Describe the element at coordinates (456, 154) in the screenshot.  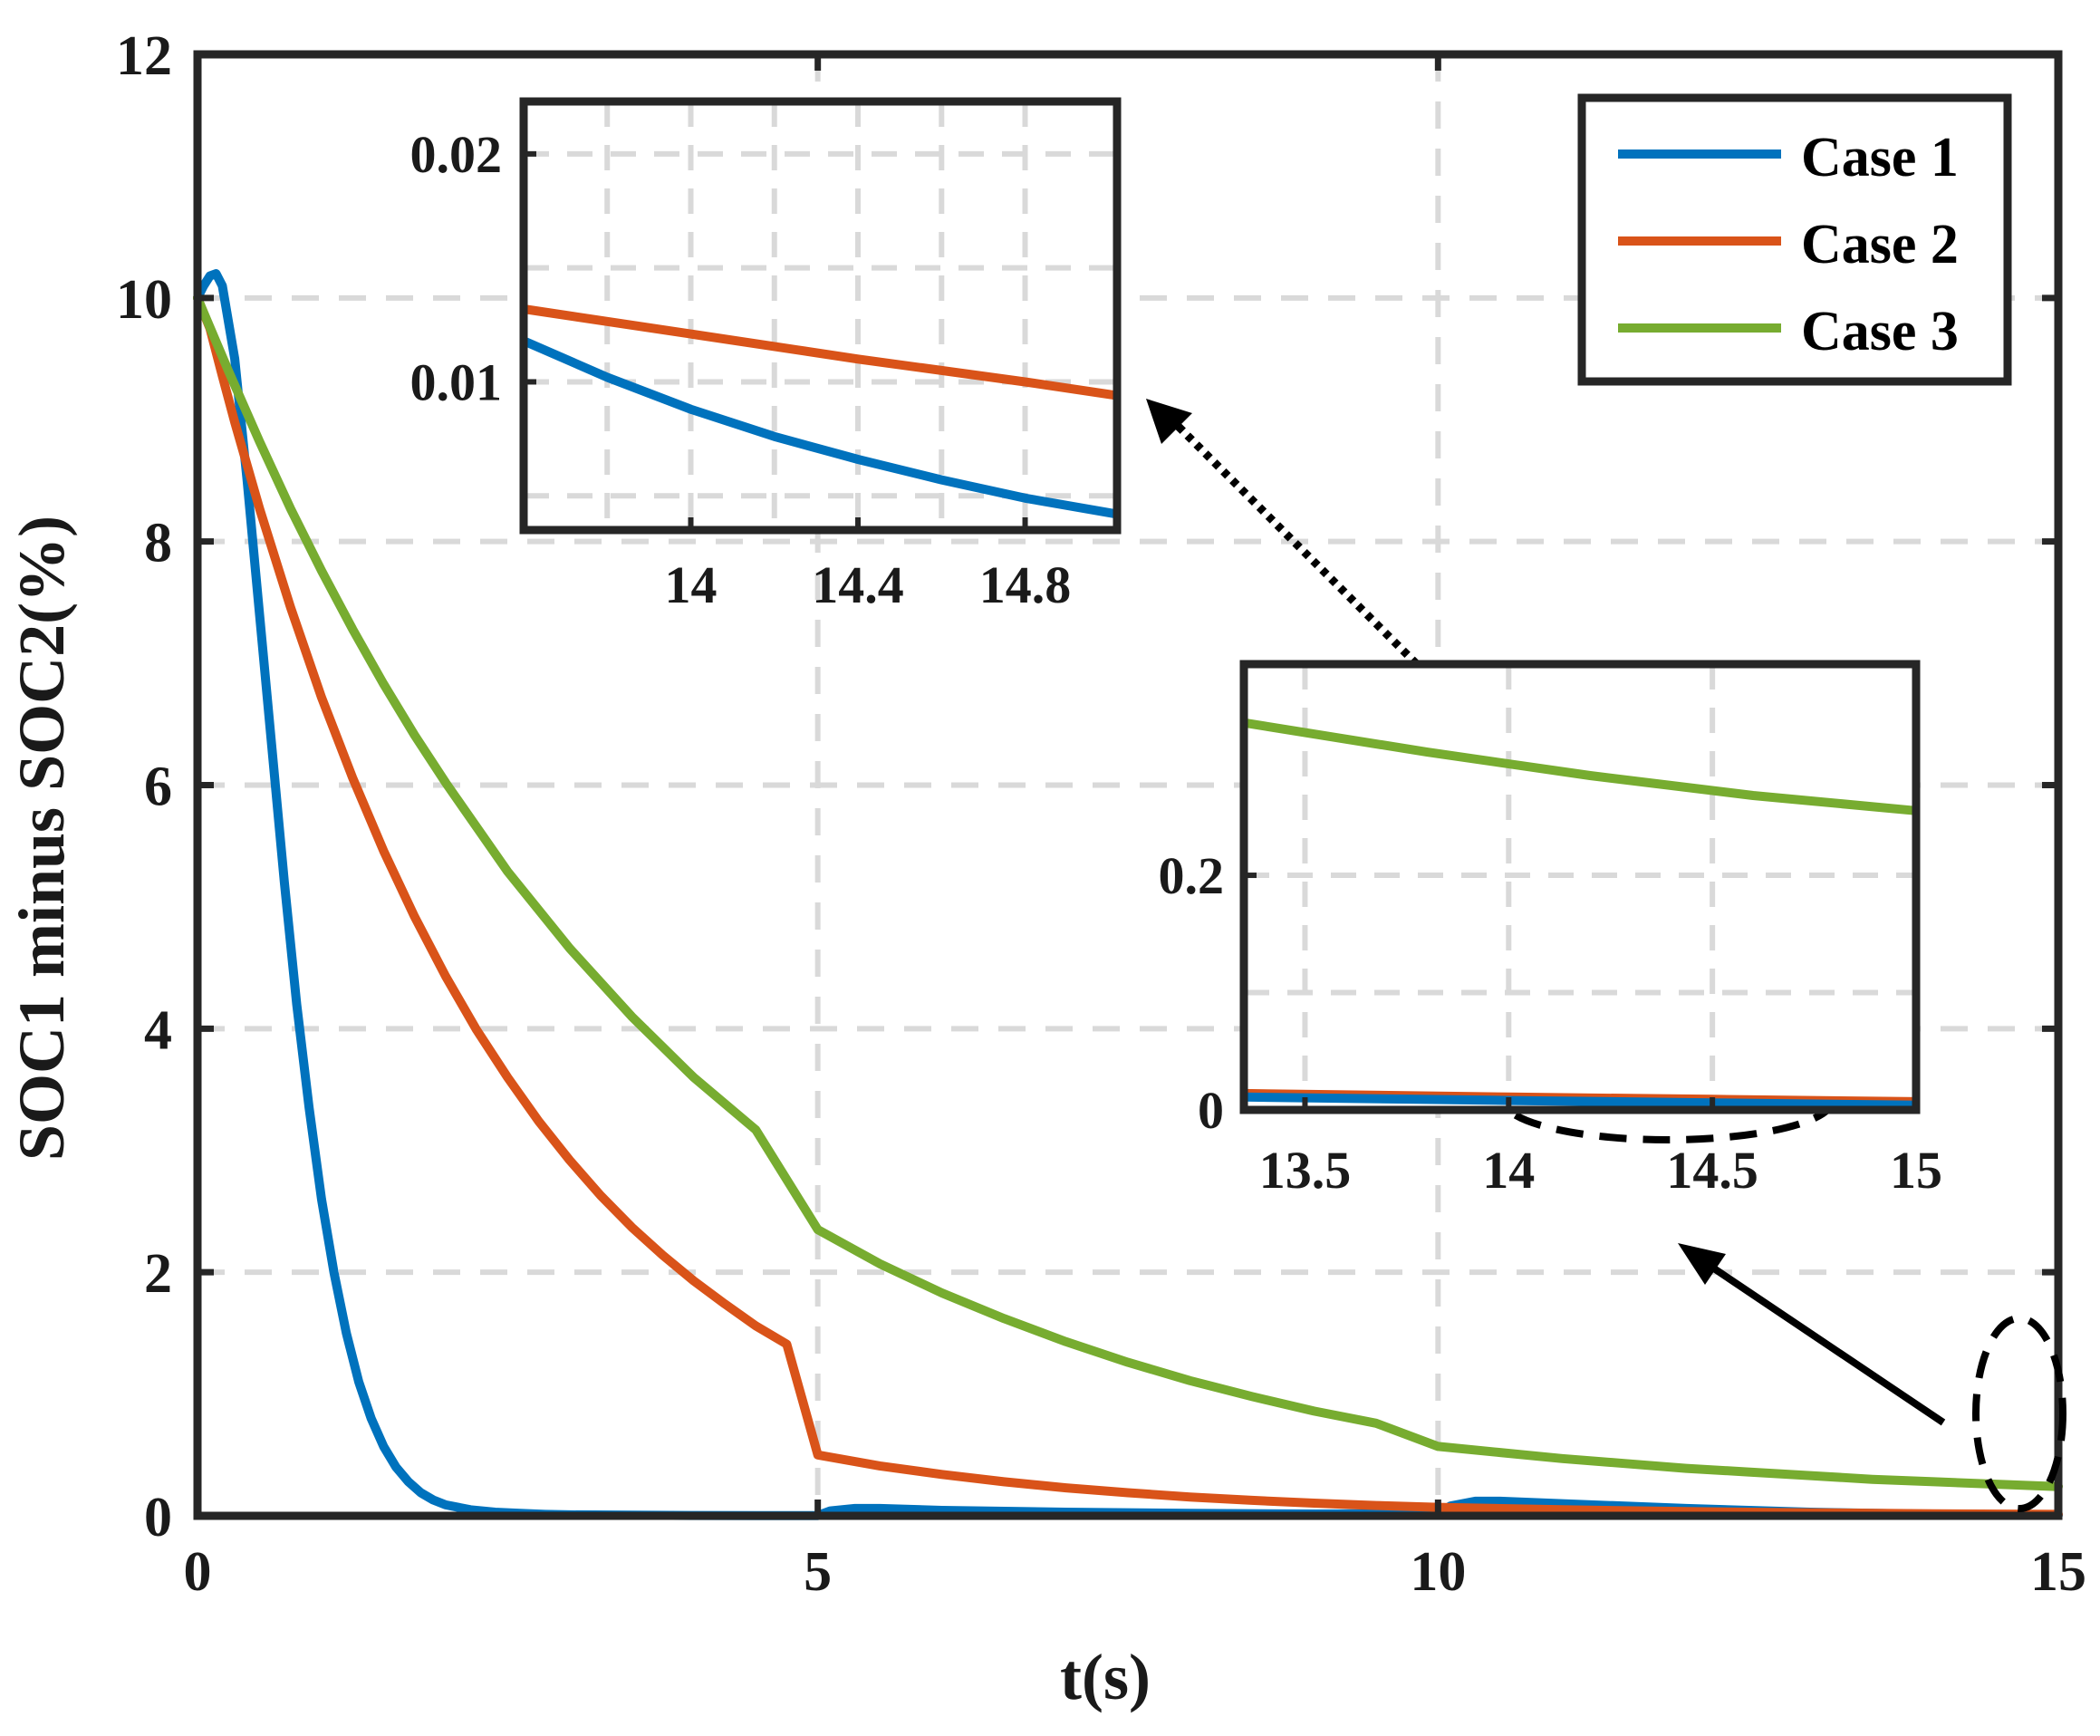
I see `inset-top-y-tick-label-0.02: 0.02` at that location.